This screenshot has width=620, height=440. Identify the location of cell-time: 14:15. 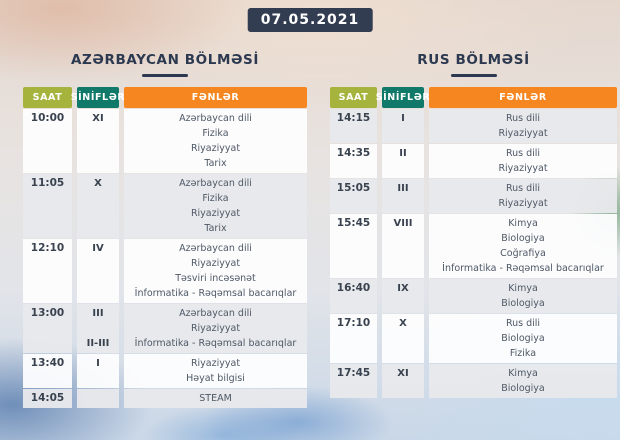
(353, 126).